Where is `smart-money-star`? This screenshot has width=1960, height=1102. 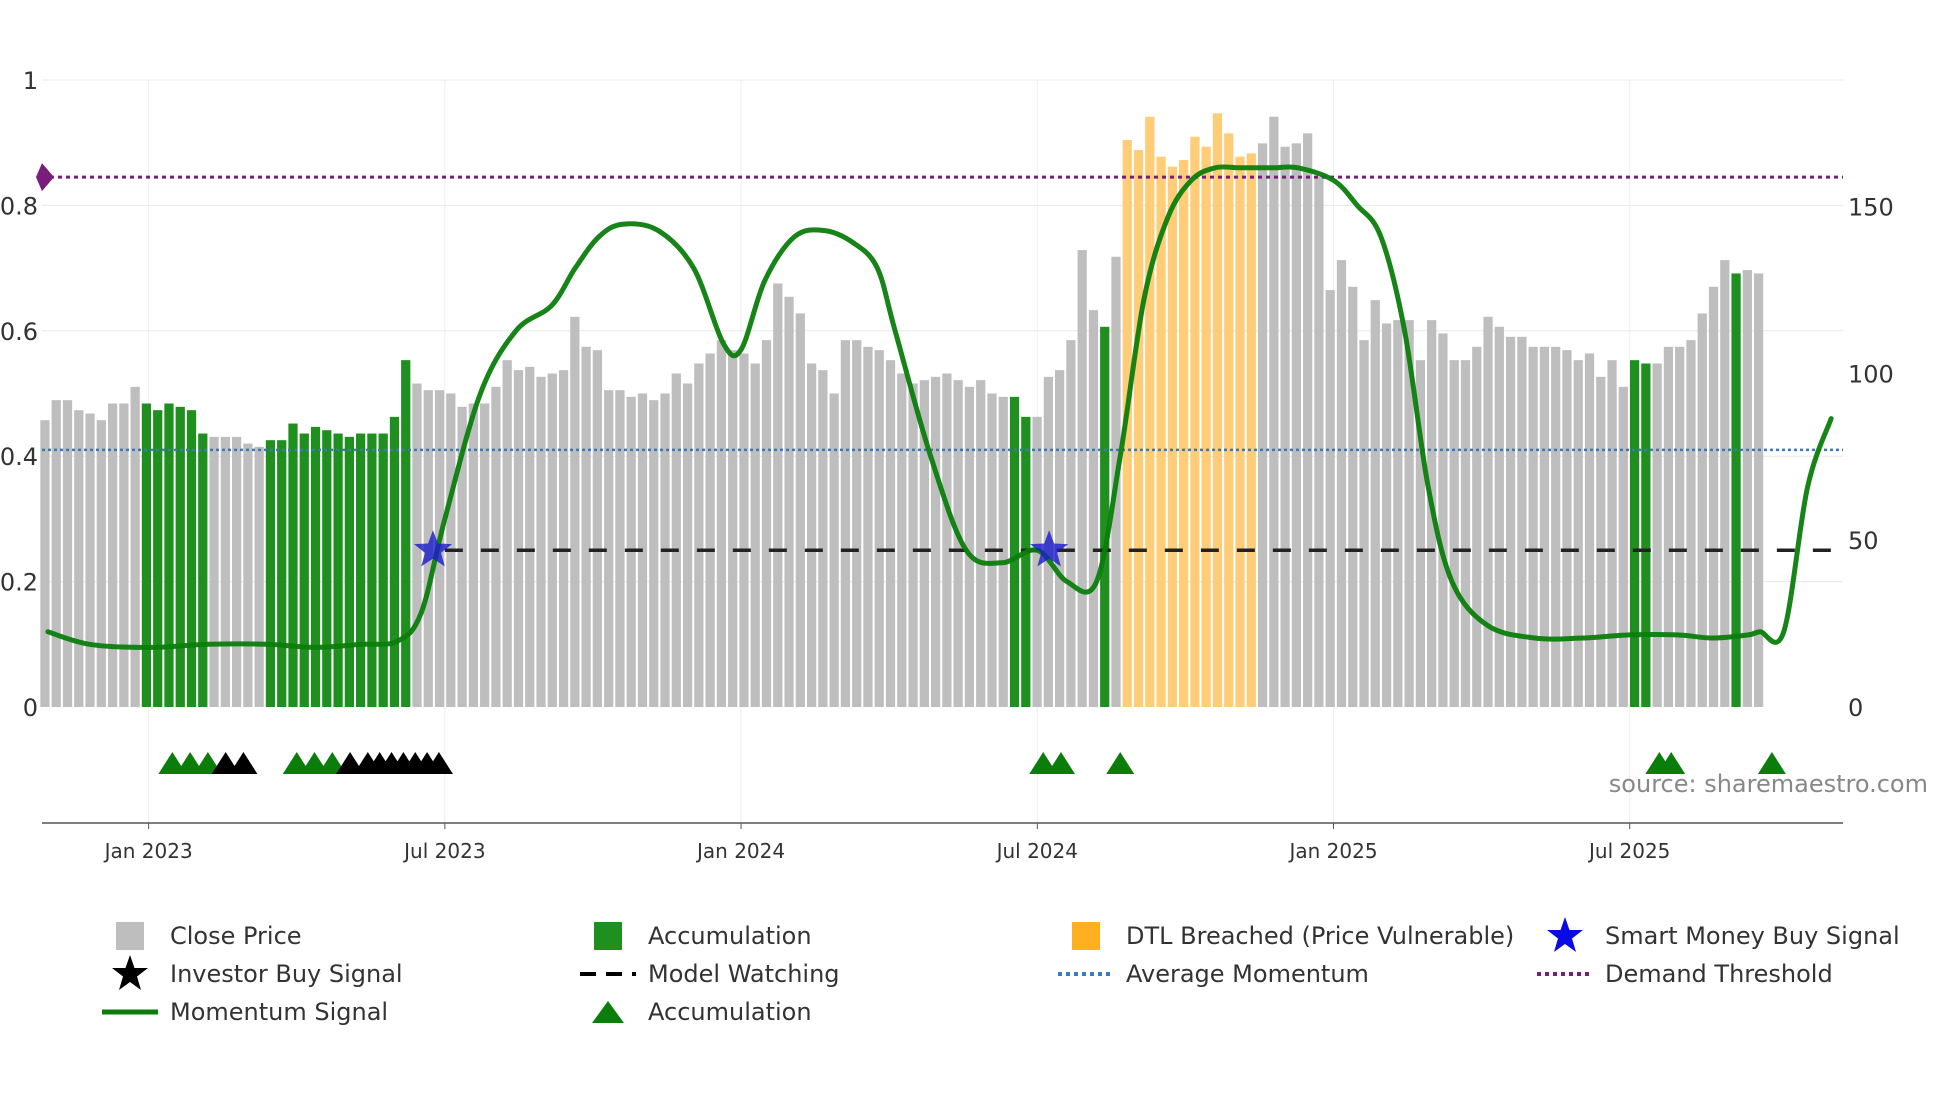 smart-money-star is located at coordinates (433, 548).